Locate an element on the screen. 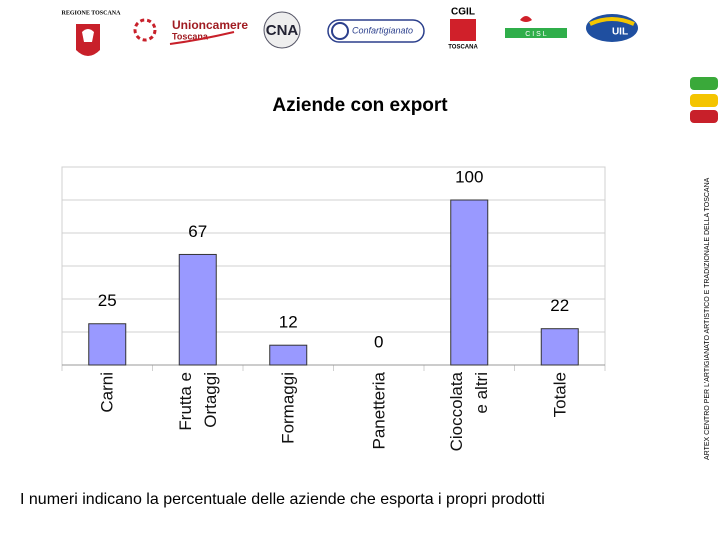 This screenshot has width=720, height=540. logo-text: UIL is located at coordinates (620, 32).